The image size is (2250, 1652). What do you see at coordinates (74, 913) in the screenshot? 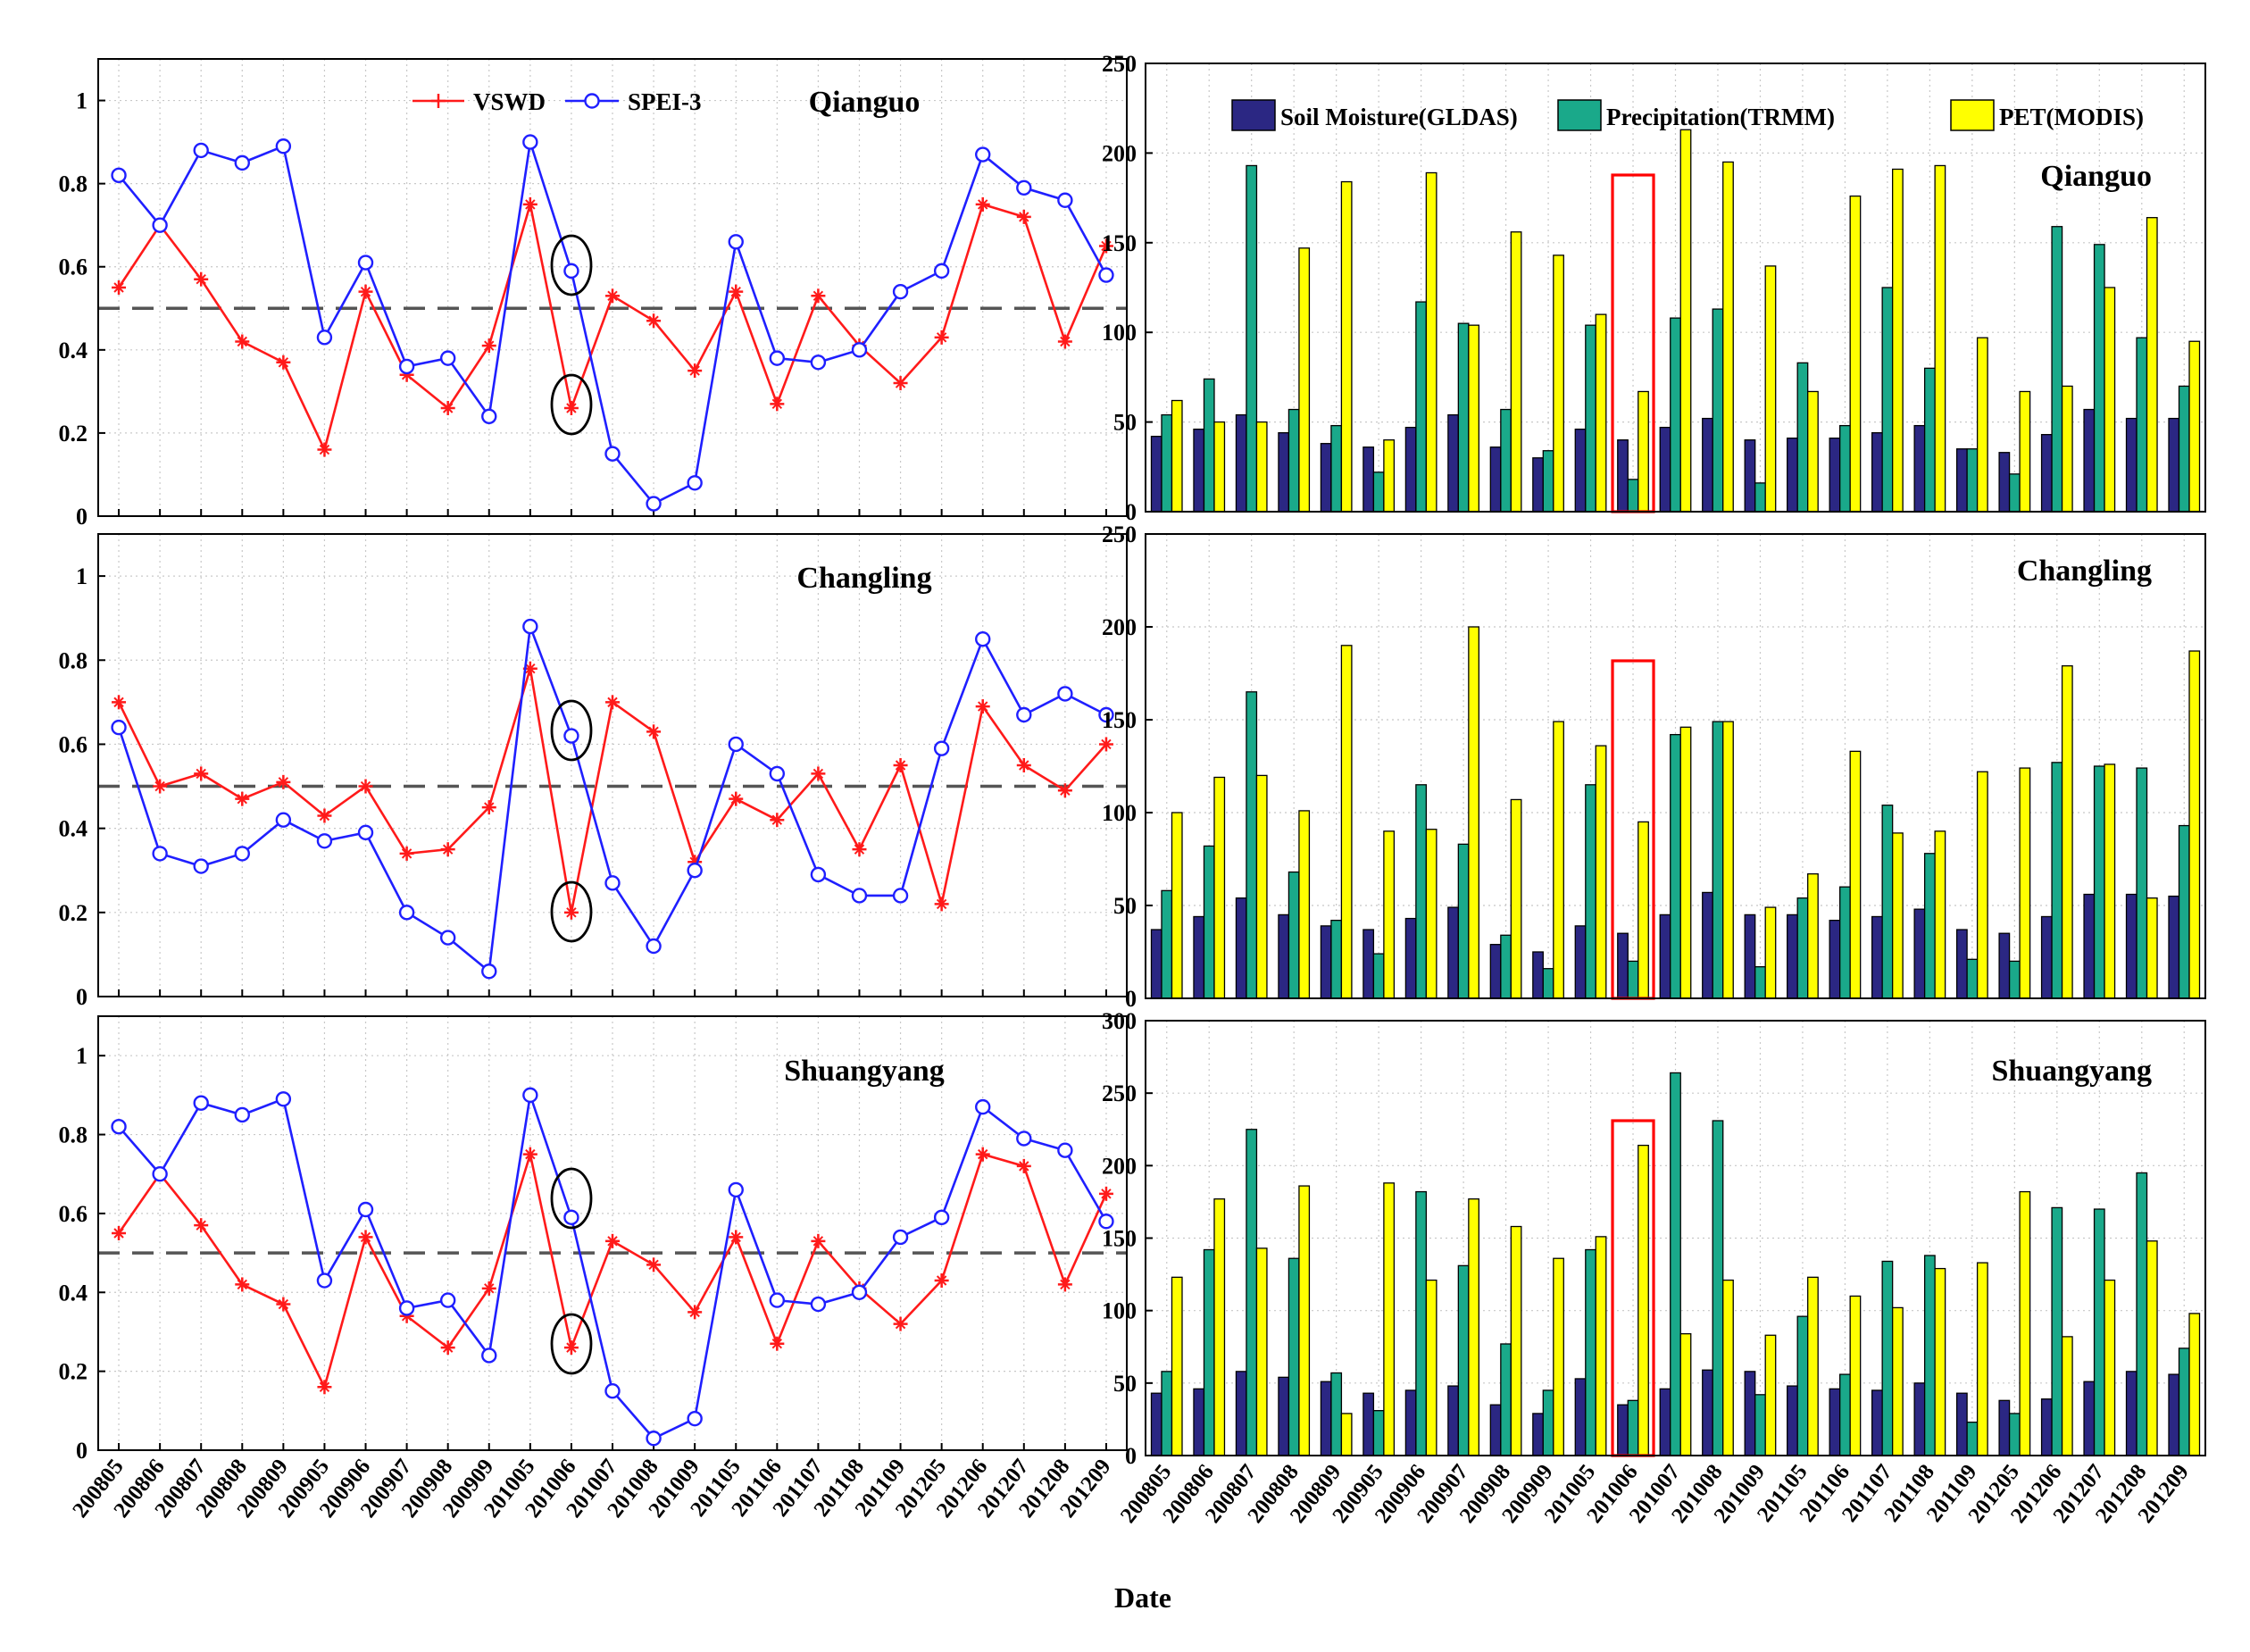
I see `y-tick-label: 0.2` at bounding box center [74, 913].